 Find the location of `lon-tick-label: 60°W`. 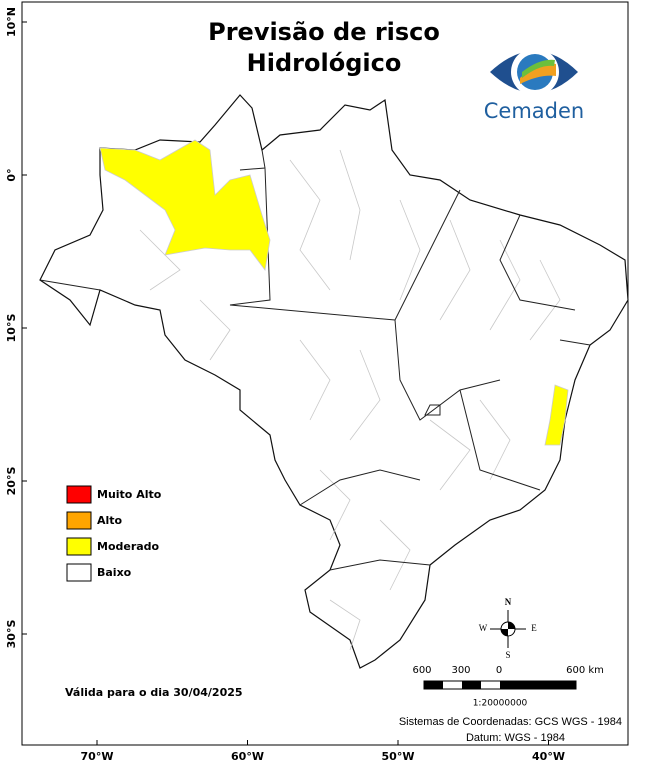

lon-tick-label: 60°W is located at coordinates (247, 756).